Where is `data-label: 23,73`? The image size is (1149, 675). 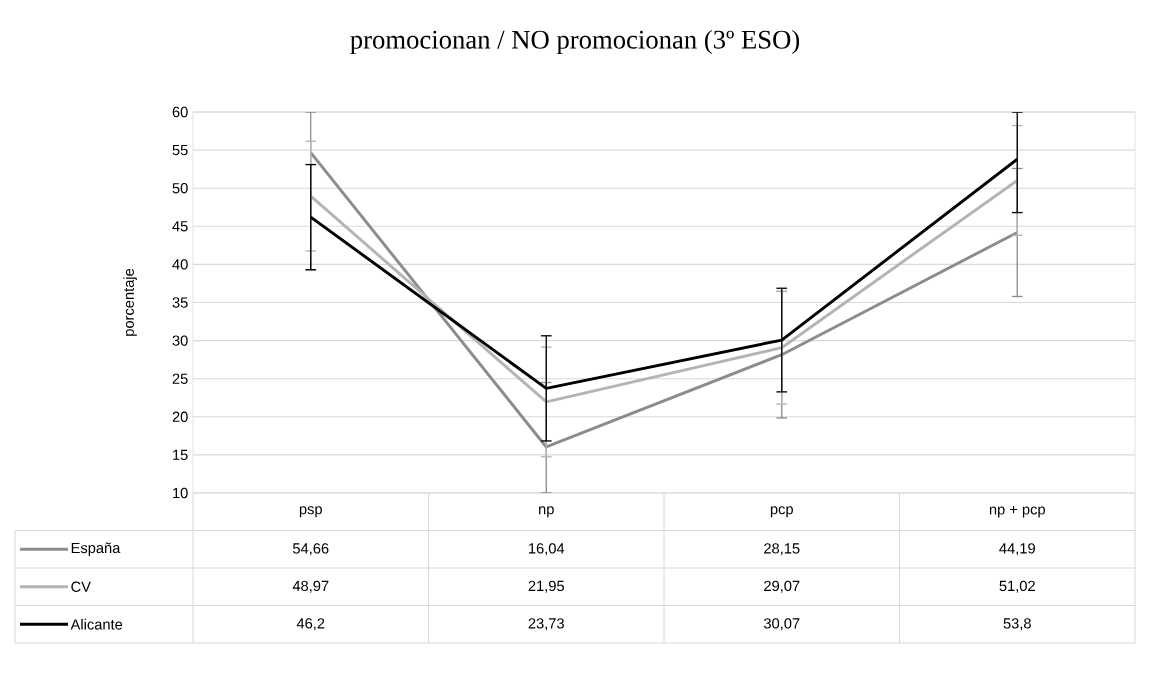
data-label: 23,73 is located at coordinates (546, 624).